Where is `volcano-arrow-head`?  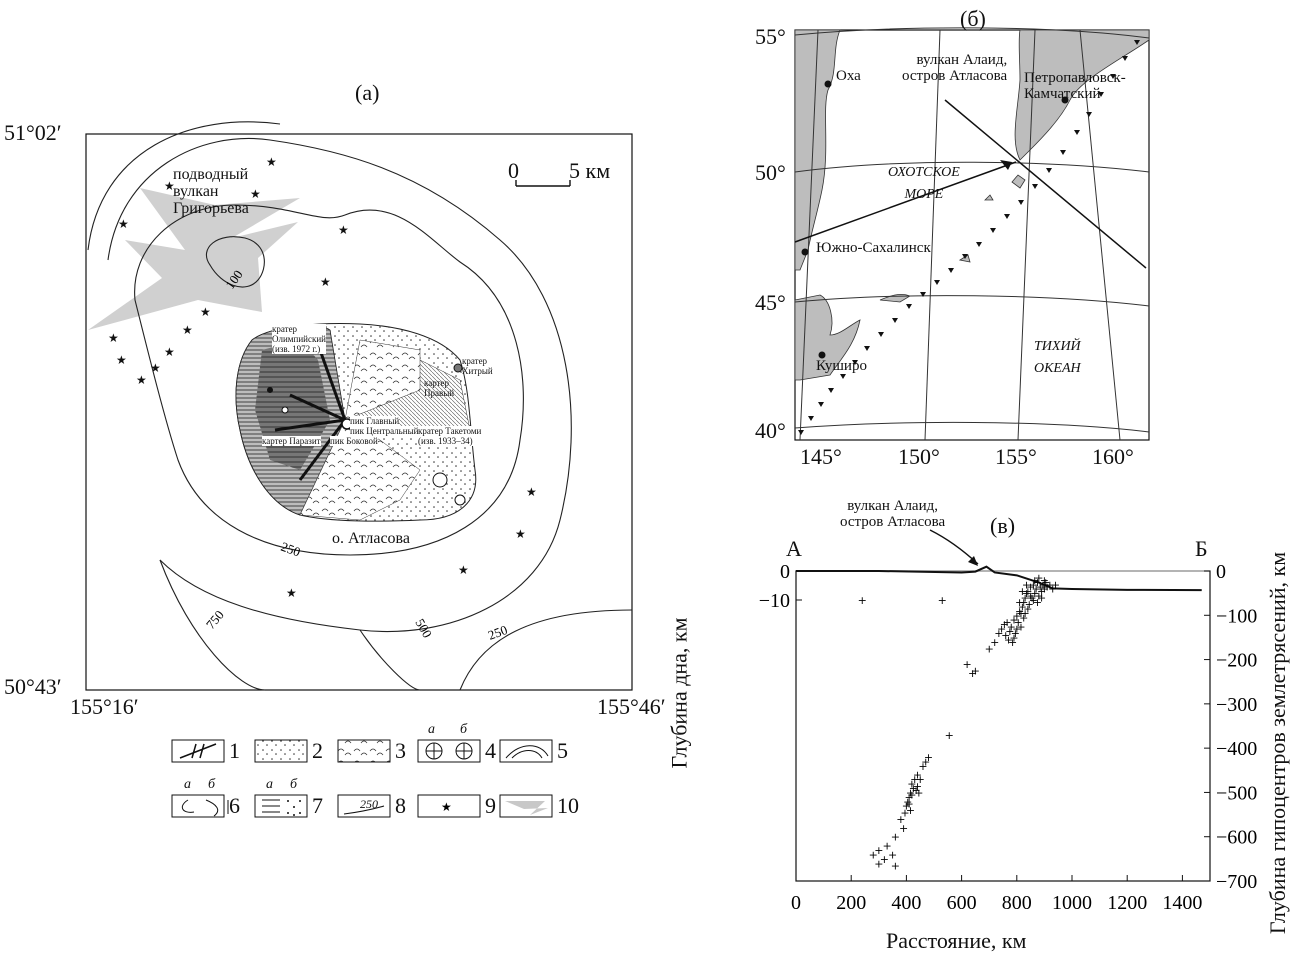
volcano-arrow-head is located at coordinates (973, 561).